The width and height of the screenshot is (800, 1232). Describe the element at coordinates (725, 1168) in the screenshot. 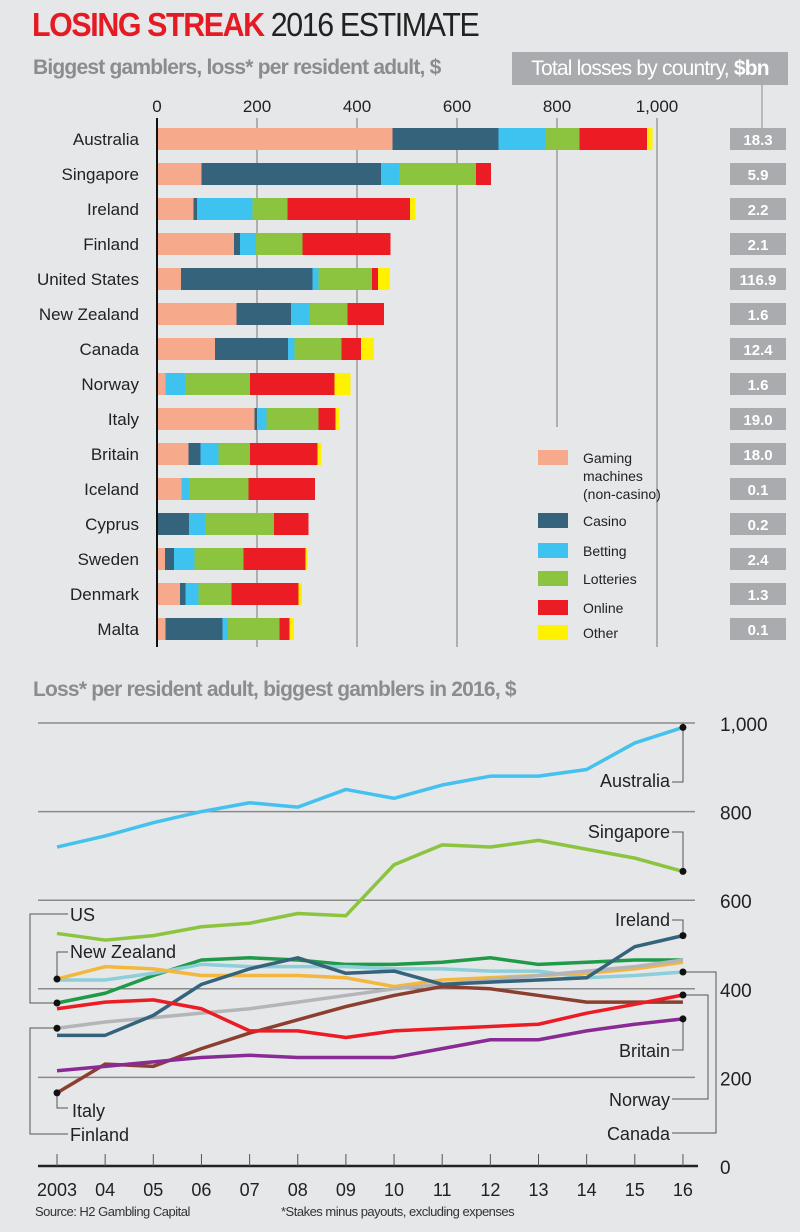

I see `y-tick-label: 0` at that location.